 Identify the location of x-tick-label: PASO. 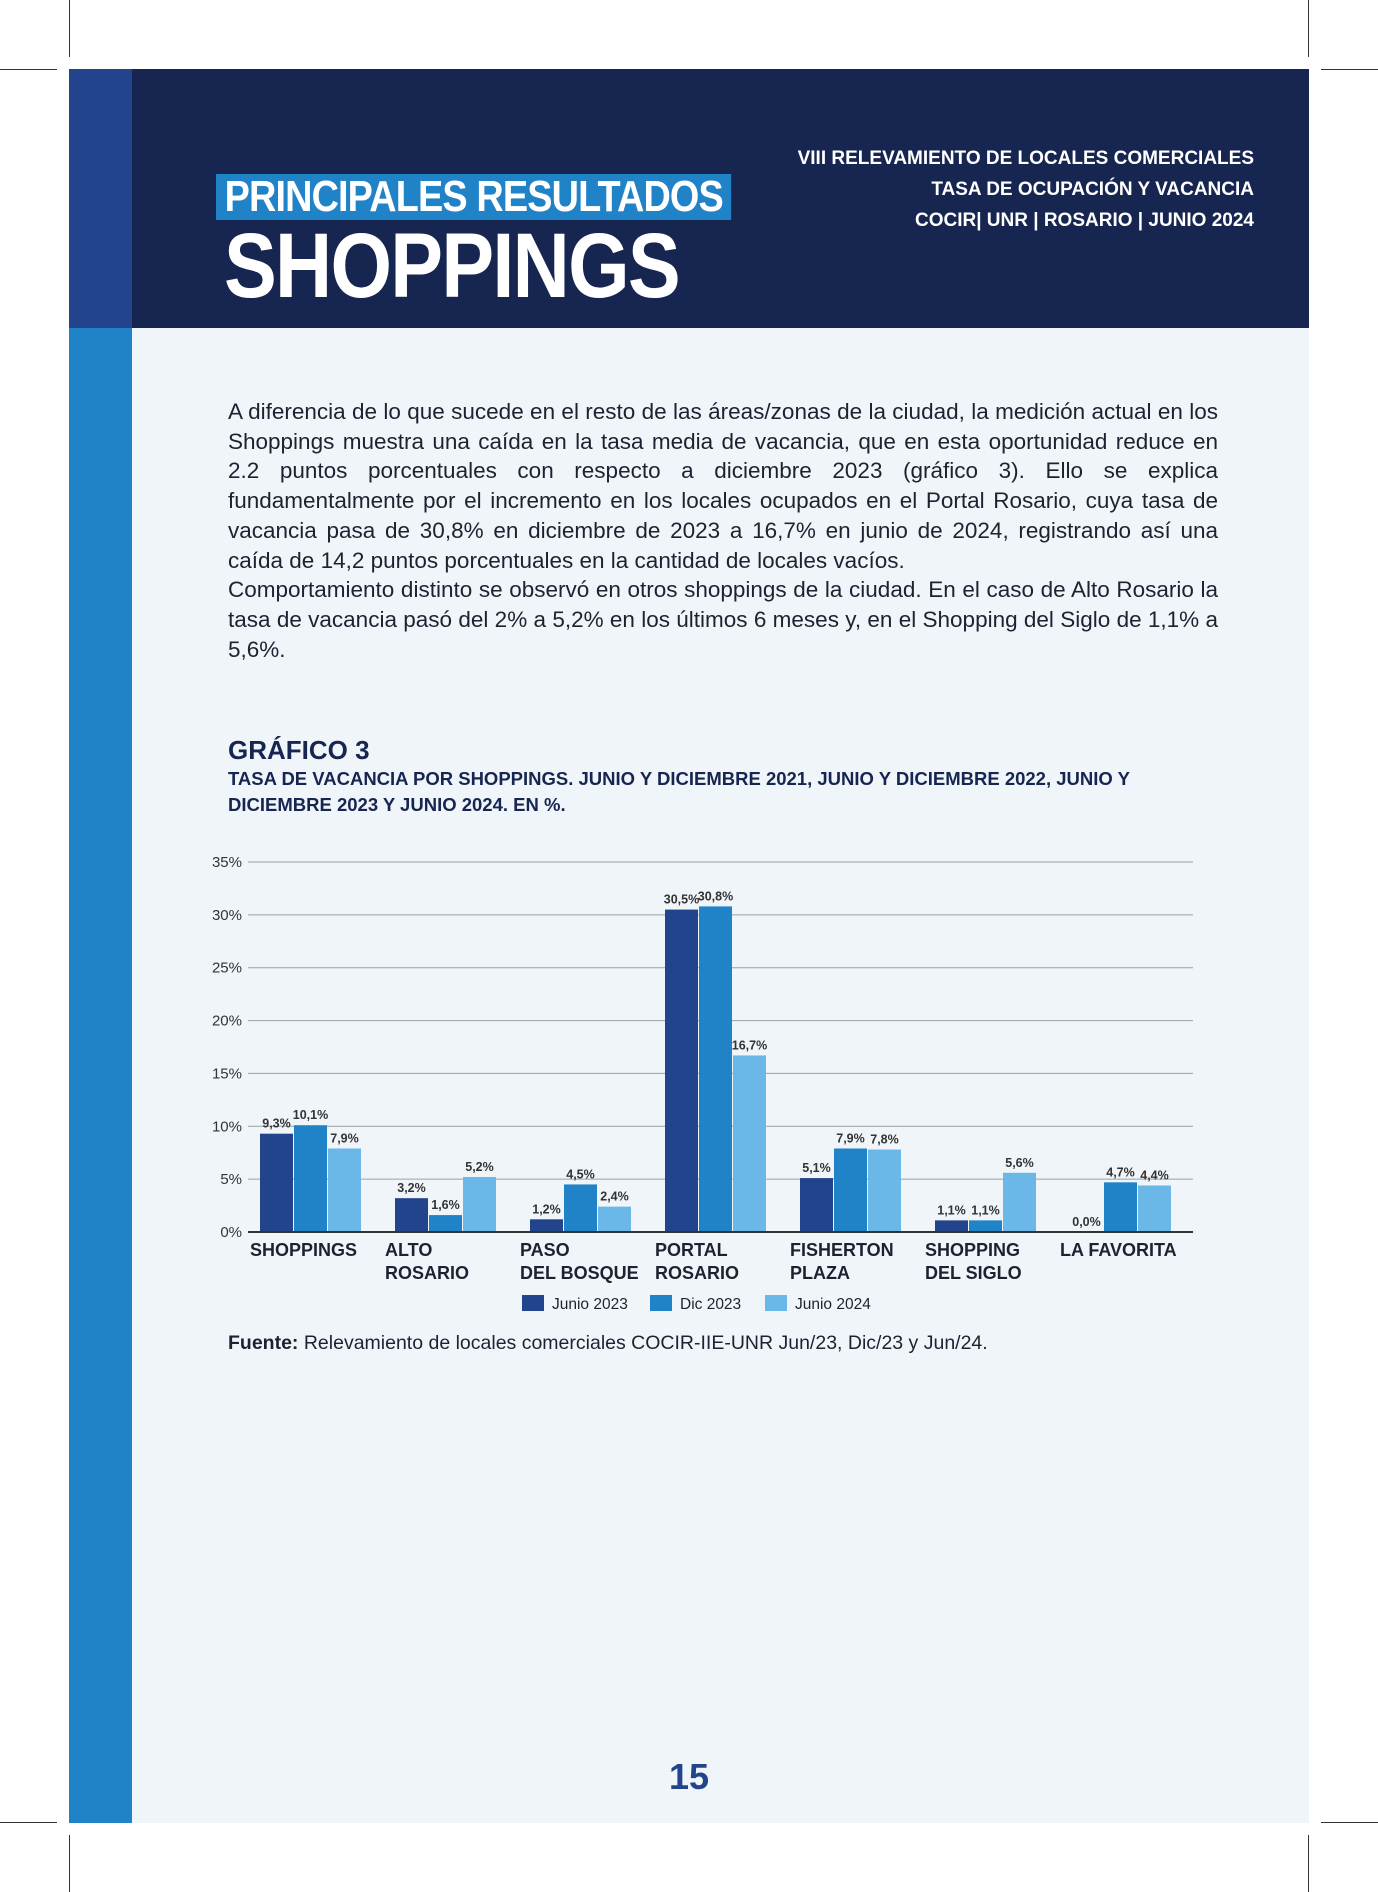
(545, 1250).